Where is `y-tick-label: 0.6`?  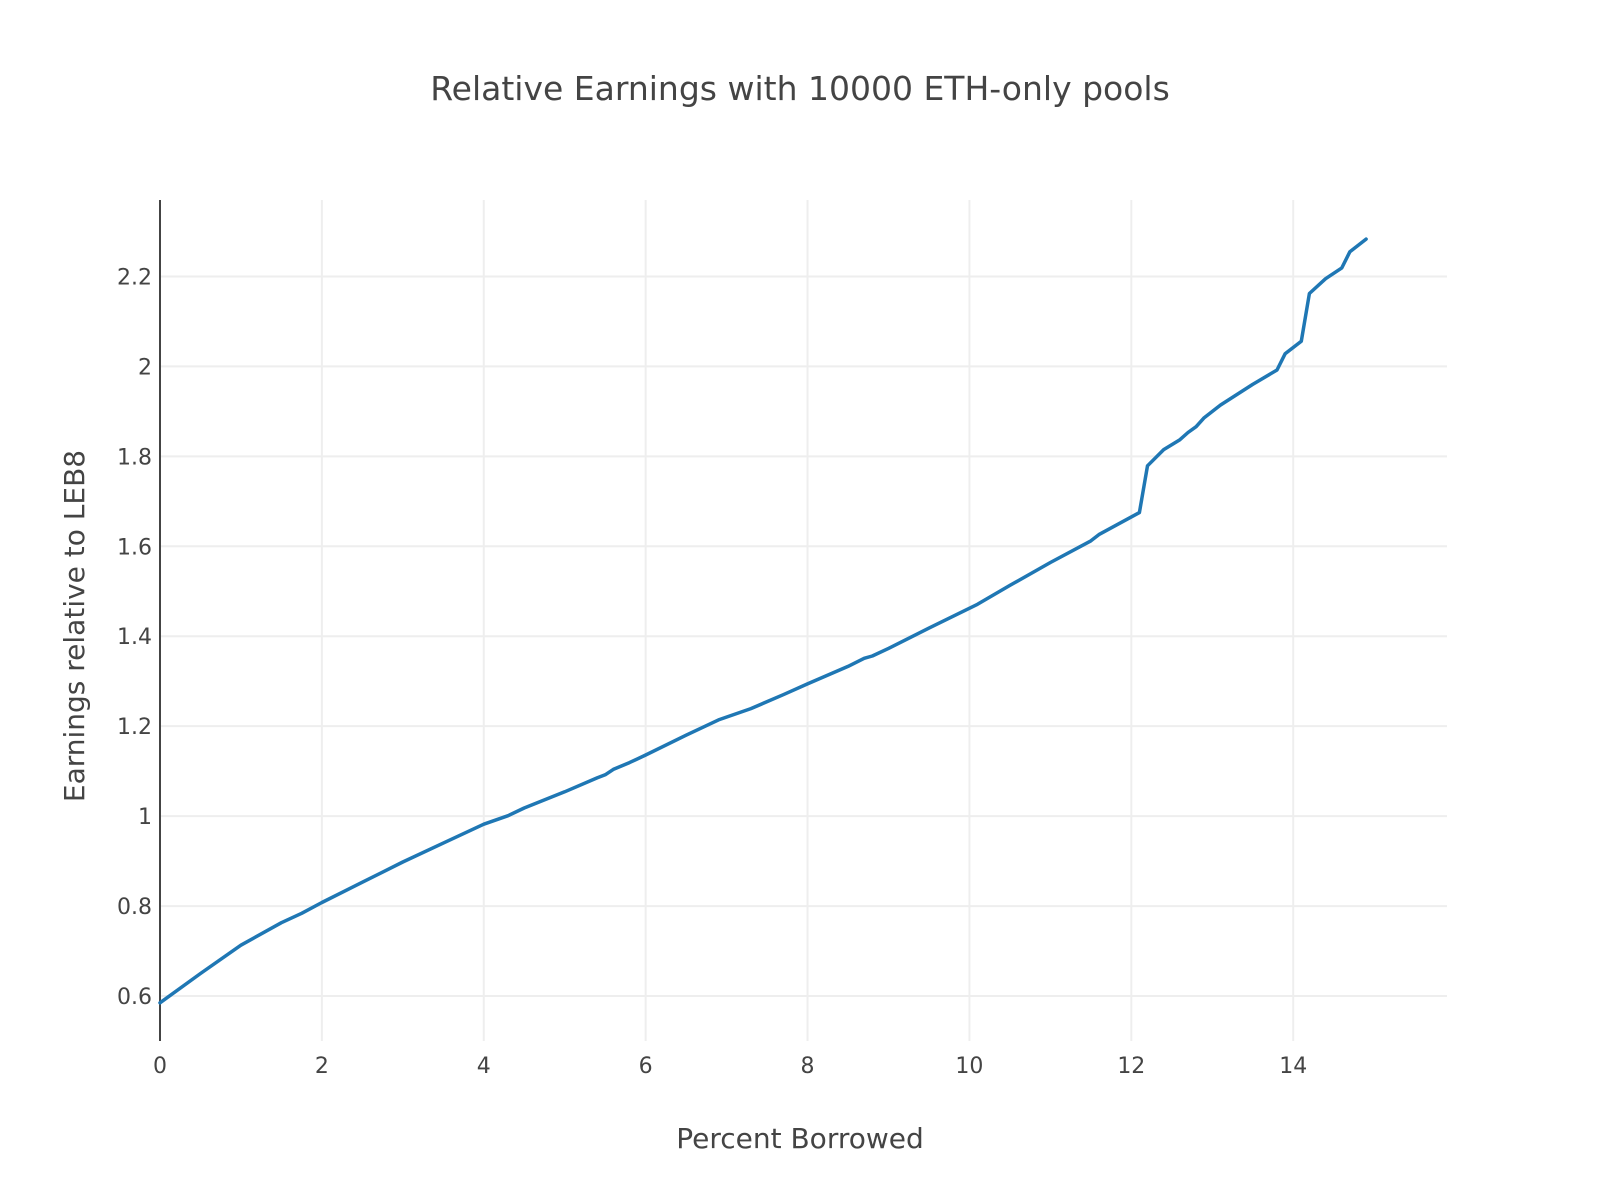
y-tick-label: 0.6 is located at coordinates (134, 997).